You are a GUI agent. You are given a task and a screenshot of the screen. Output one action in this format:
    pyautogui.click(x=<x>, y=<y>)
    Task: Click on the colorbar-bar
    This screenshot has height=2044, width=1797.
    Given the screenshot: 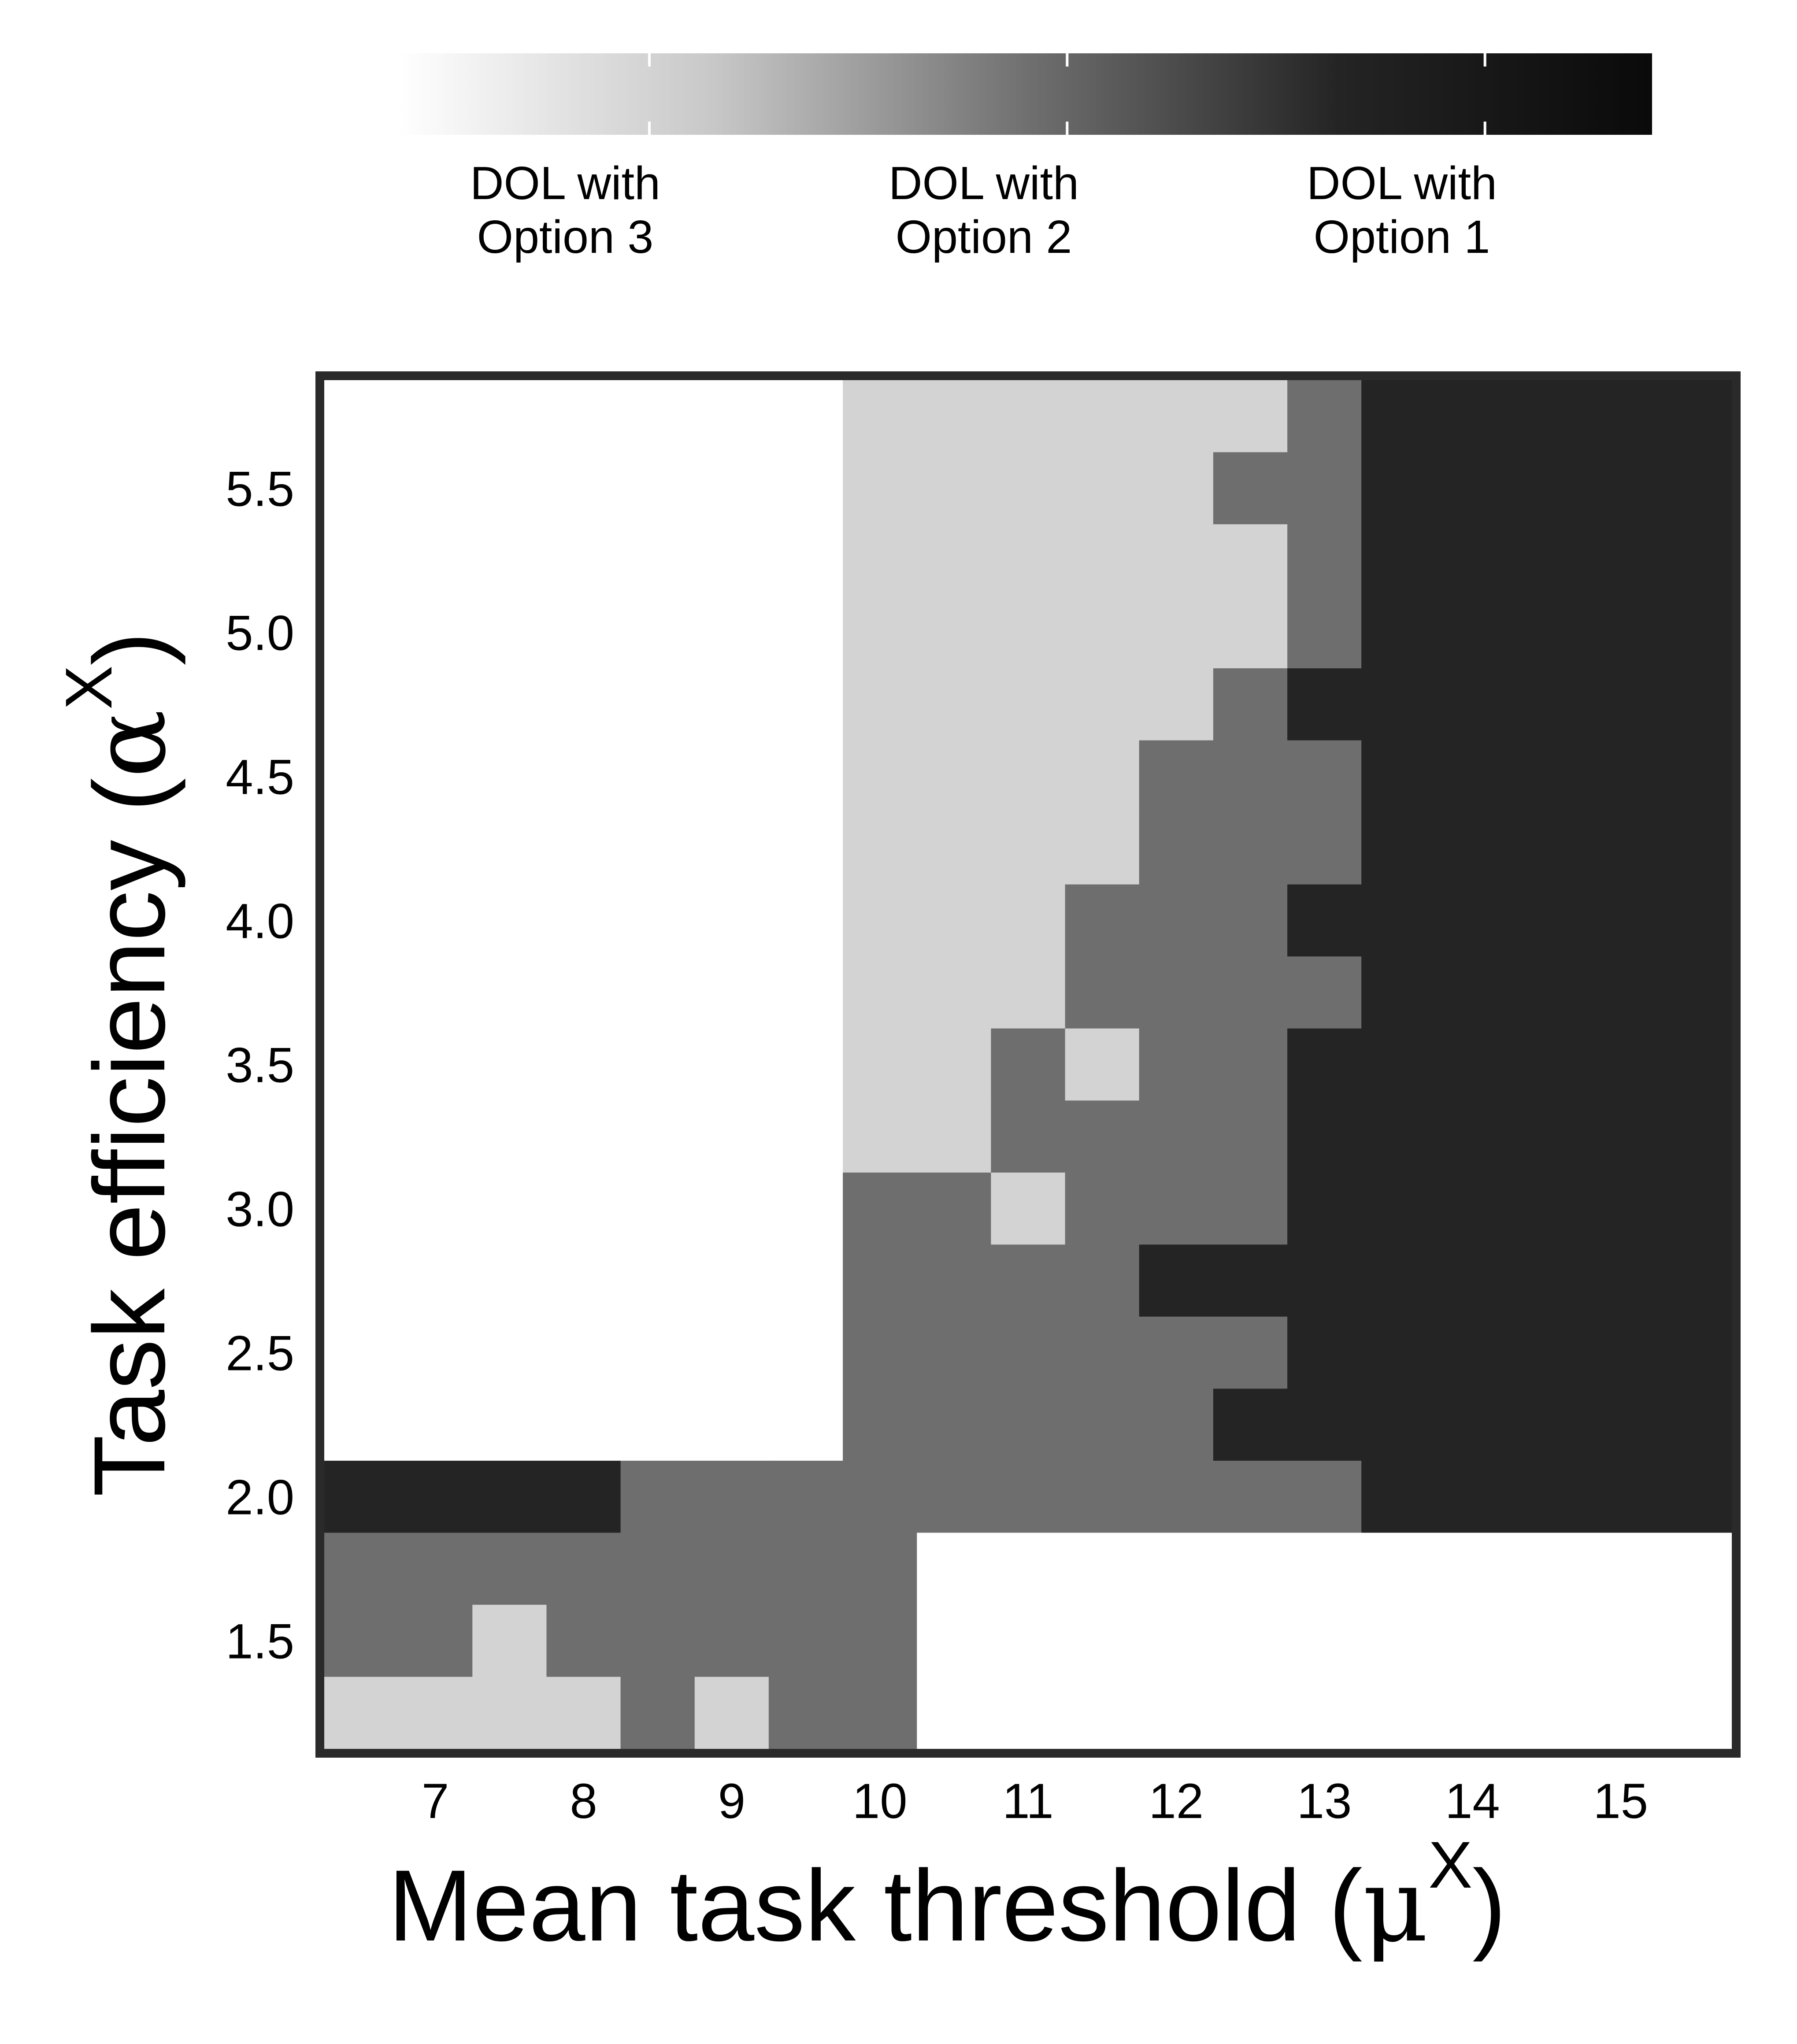 What is the action you would take?
    pyautogui.click(x=1025, y=94)
    